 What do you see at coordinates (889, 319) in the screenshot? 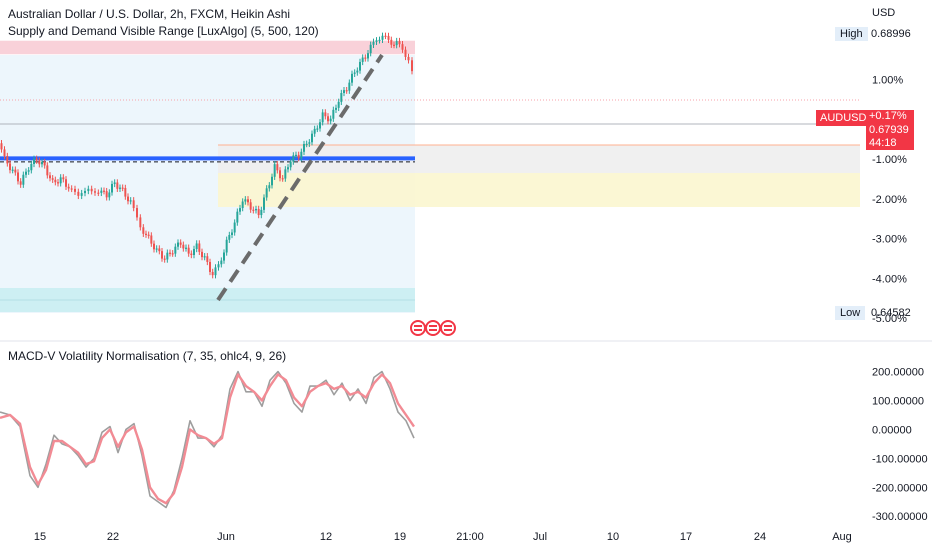
I see `main-y-tick: -5.00%` at bounding box center [889, 319].